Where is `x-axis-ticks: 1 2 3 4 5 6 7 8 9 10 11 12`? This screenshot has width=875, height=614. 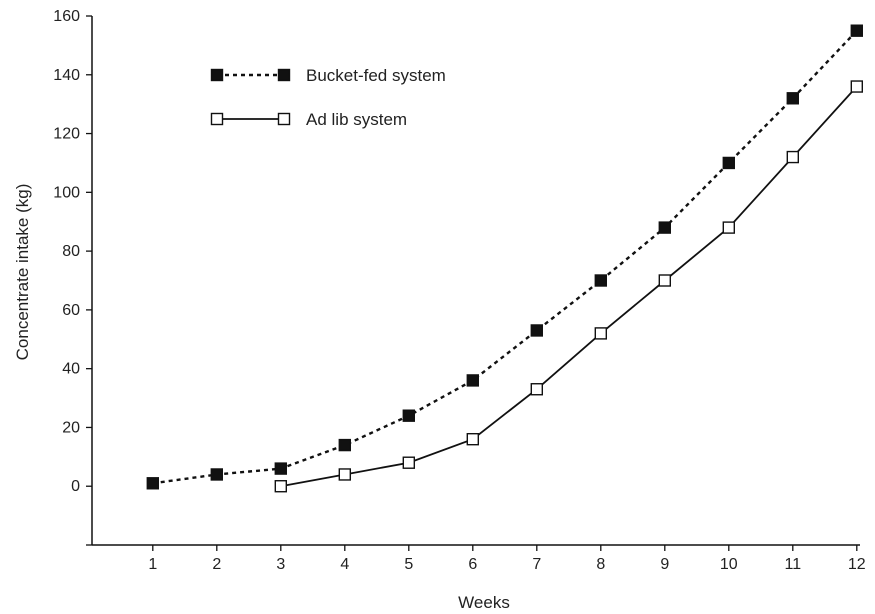
x-axis-ticks: 1 2 3 4 5 6 7 8 9 10 11 12 is located at coordinates (507, 559).